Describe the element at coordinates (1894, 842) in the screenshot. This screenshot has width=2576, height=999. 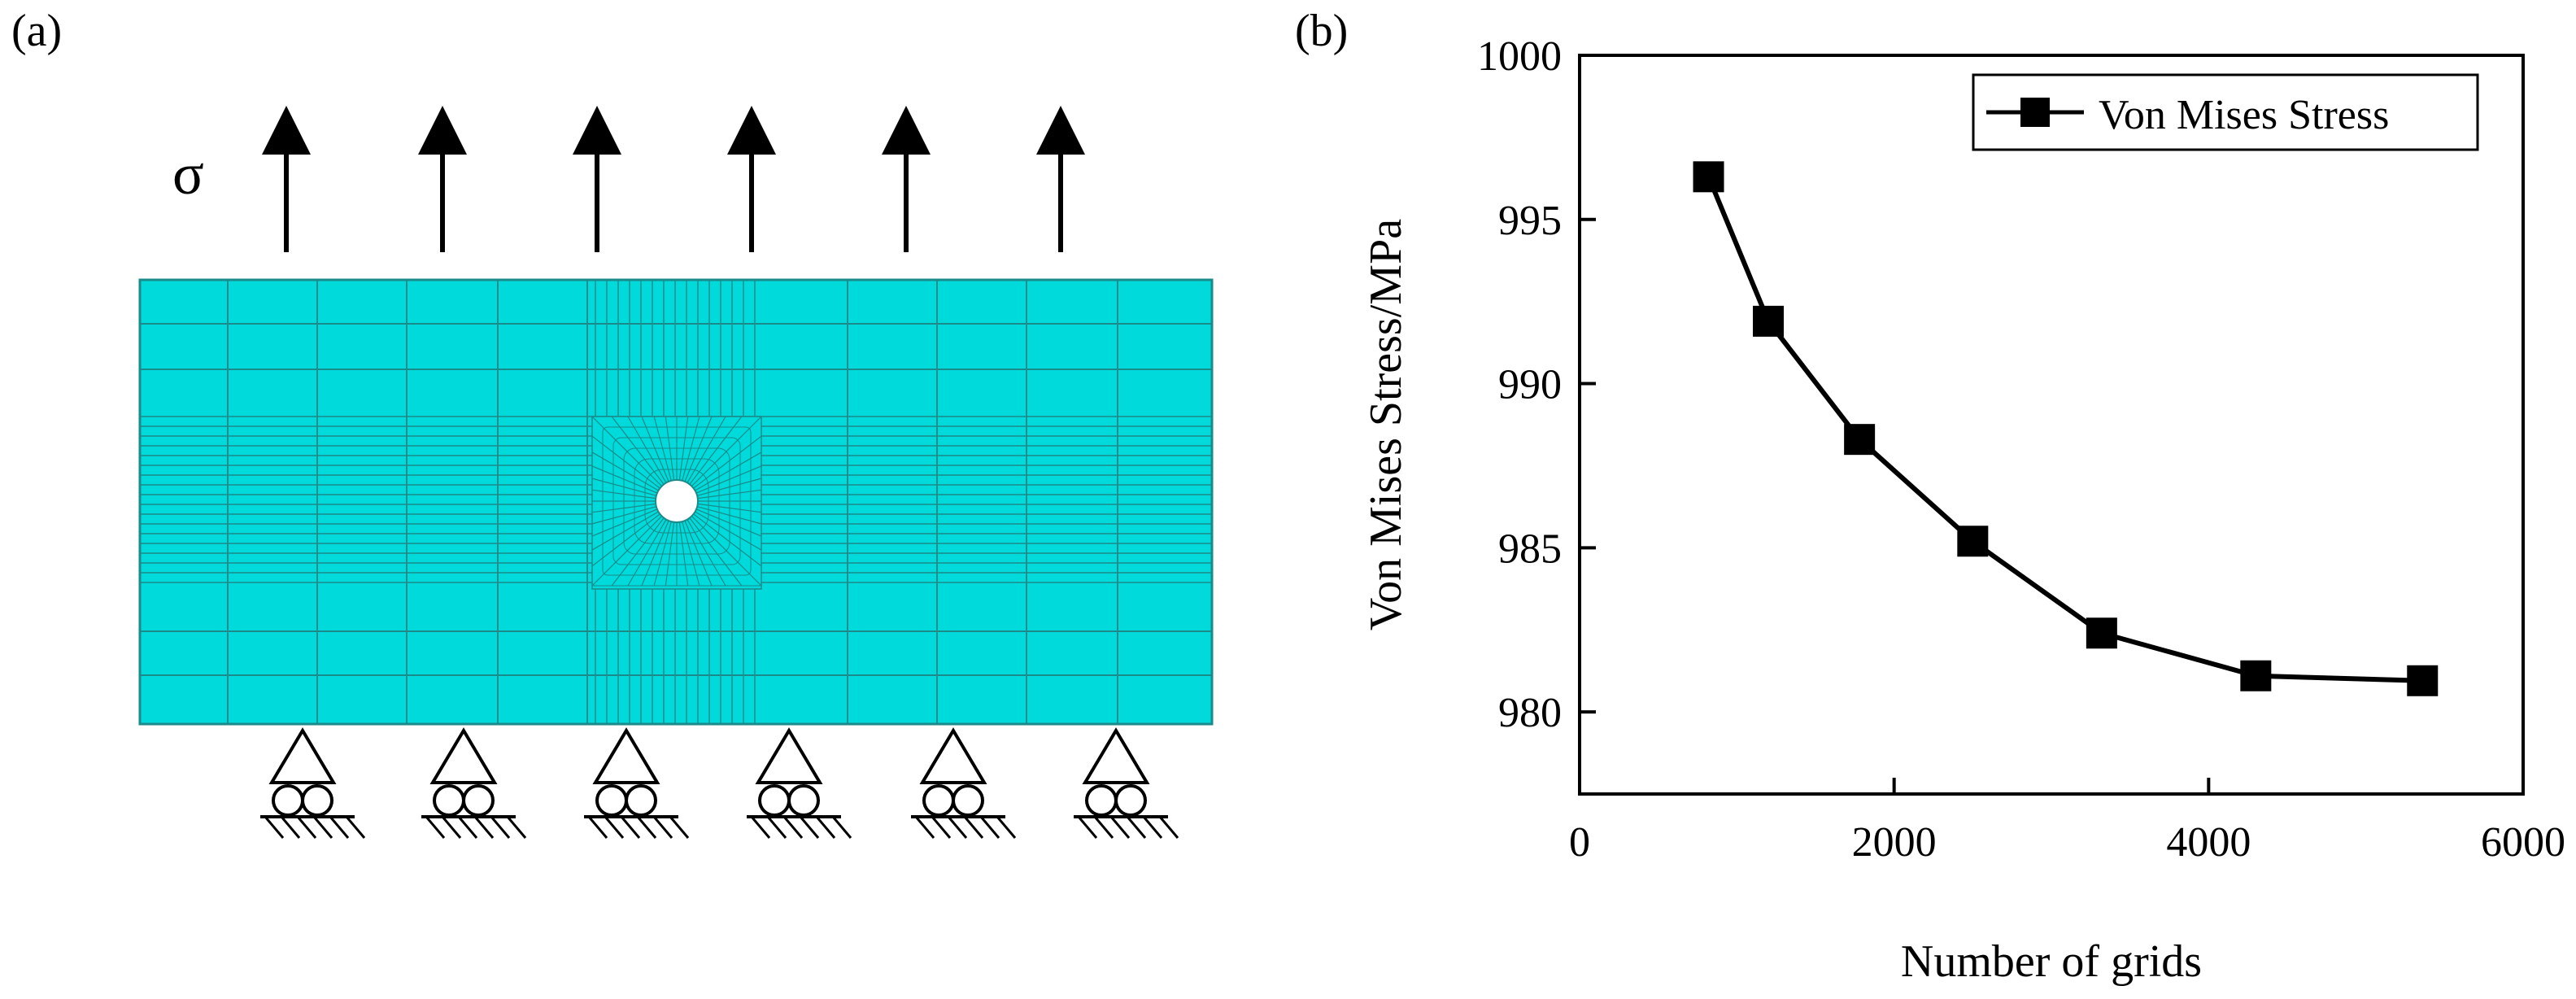
I see `x-tick-label: 2000` at that location.